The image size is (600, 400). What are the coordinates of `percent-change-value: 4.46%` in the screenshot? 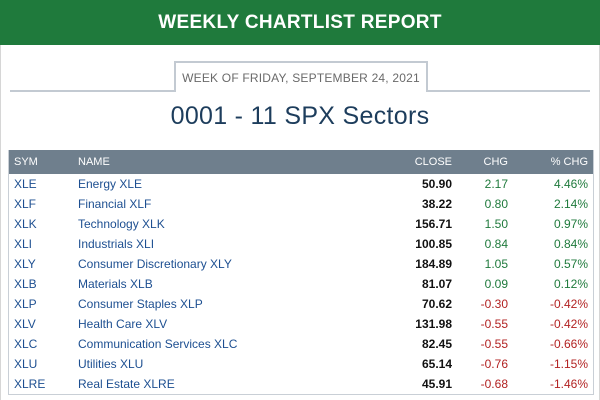 It's located at (570, 184).